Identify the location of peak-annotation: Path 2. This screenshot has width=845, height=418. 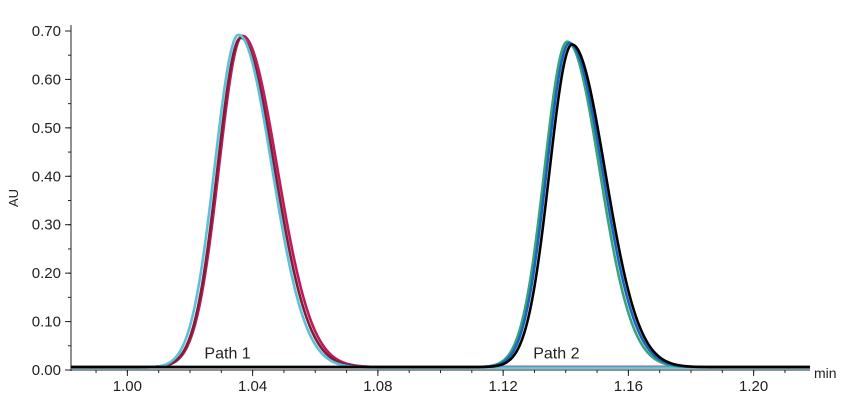
(556, 353).